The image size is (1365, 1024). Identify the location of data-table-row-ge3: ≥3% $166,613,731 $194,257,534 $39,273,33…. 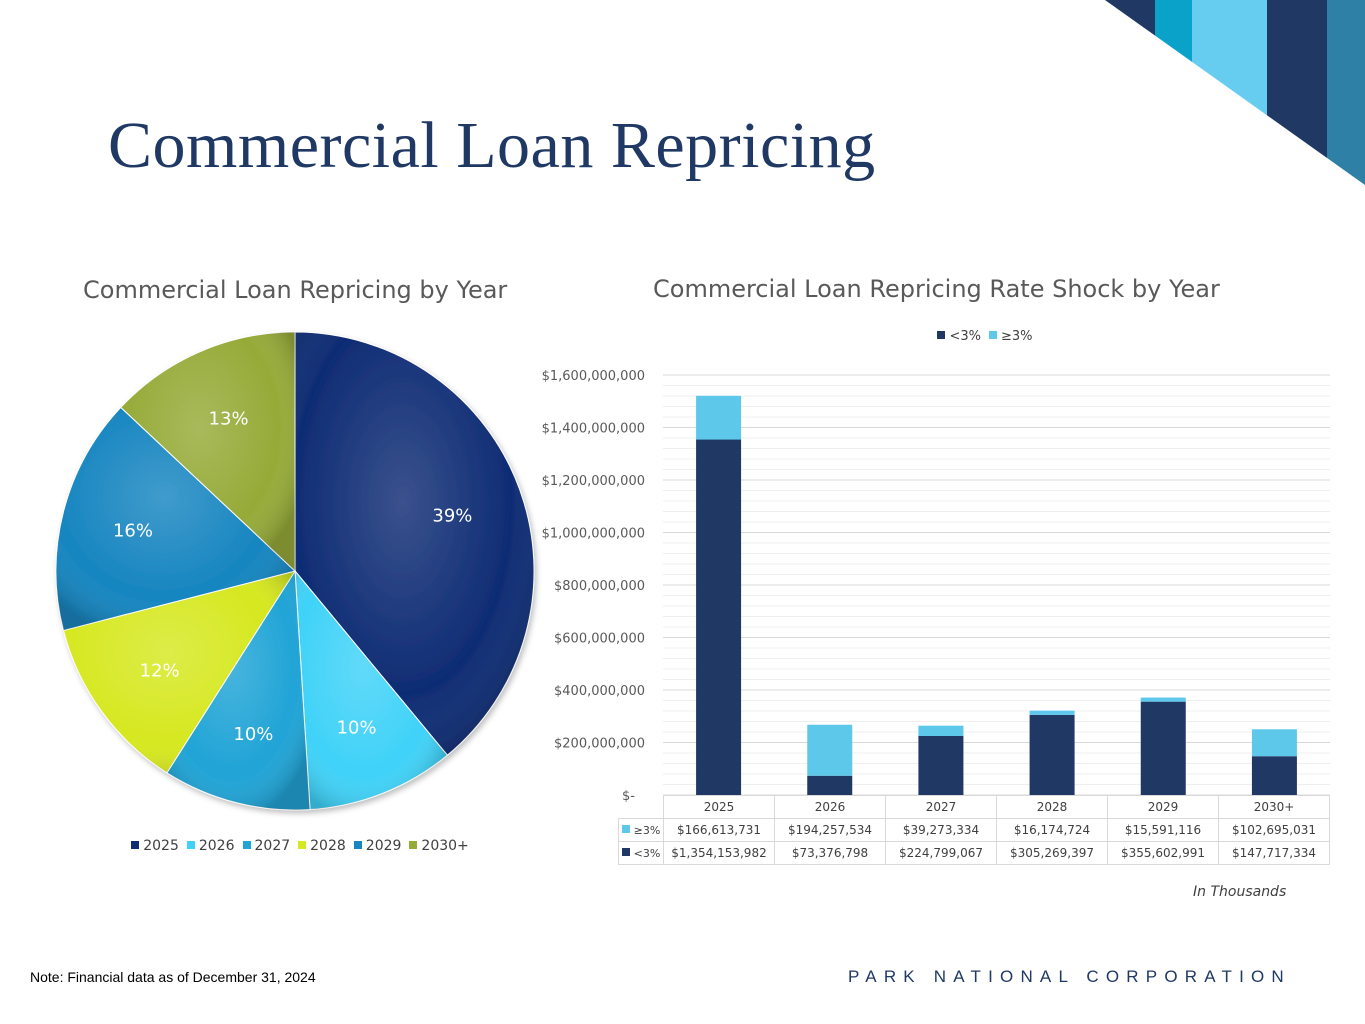
(974, 830).